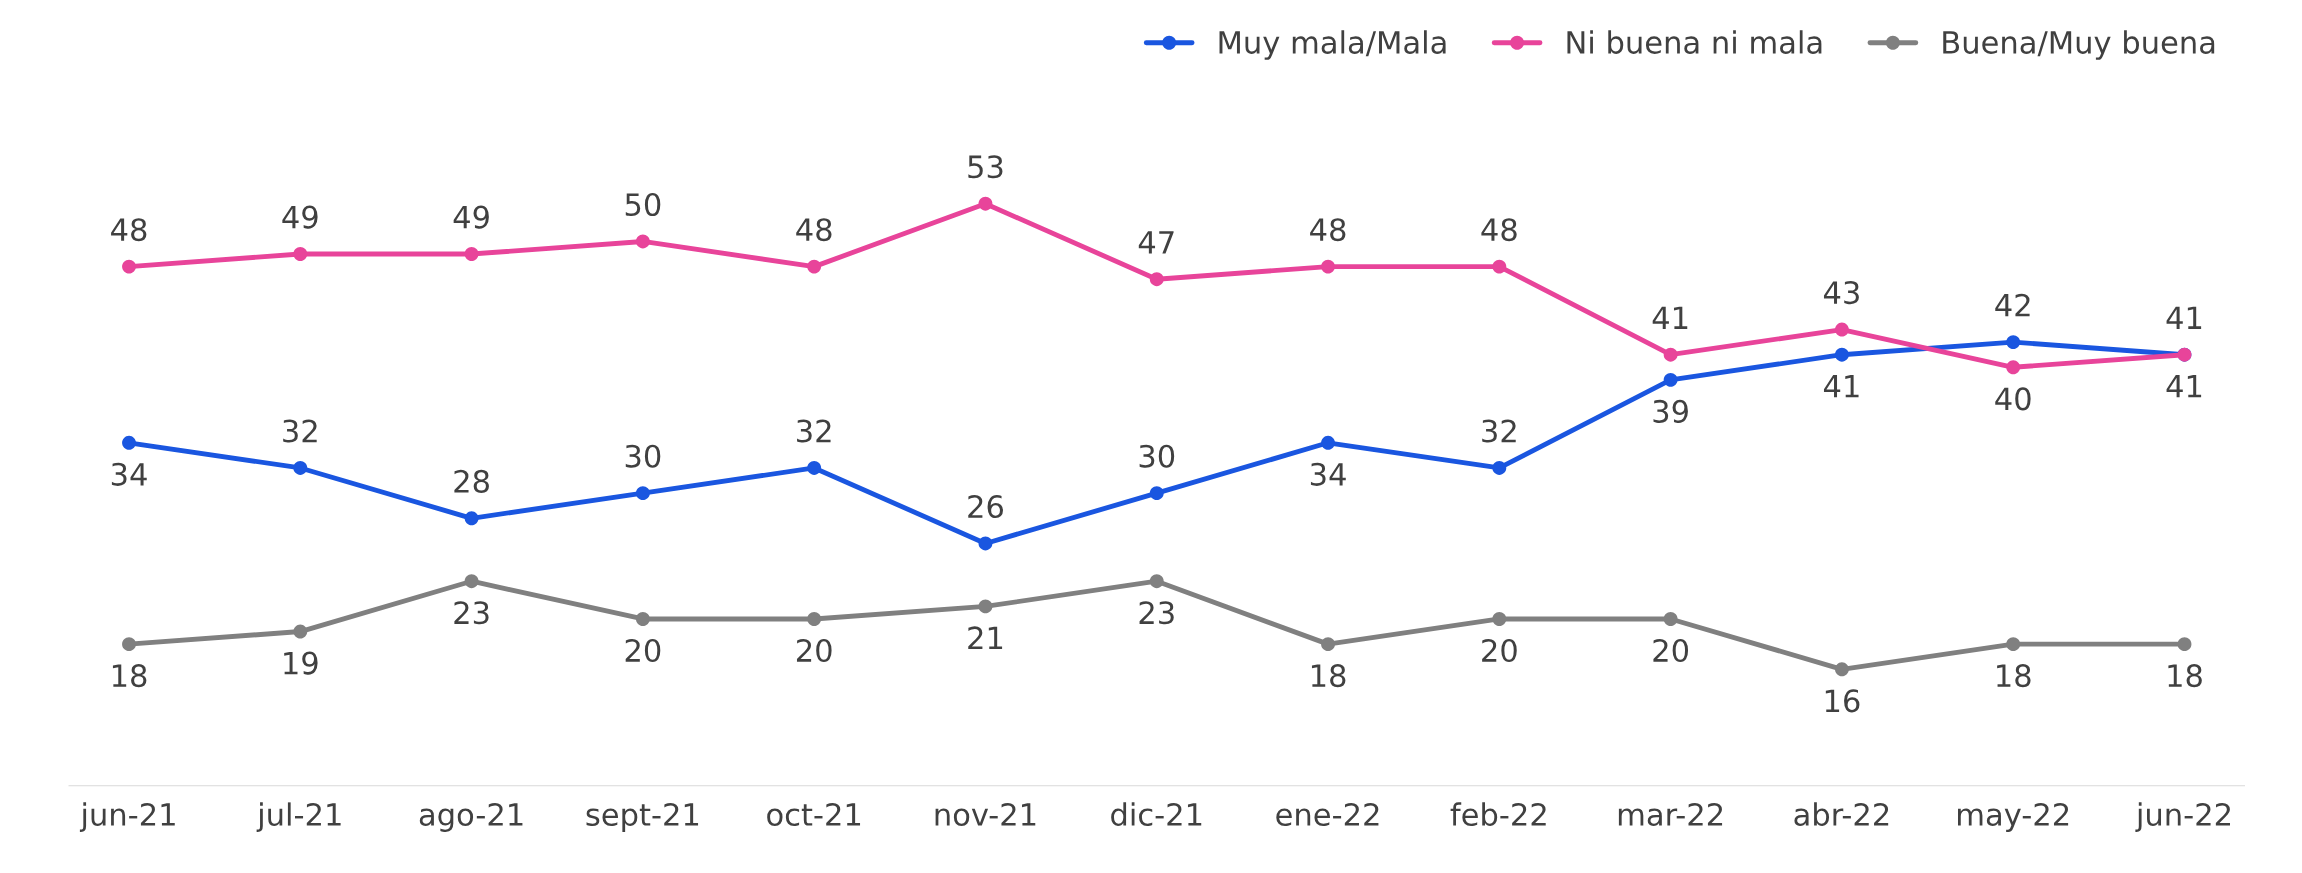 This screenshot has height=873, width=2302. Describe the element at coordinates (301, 663) in the screenshot. I see `data-label: 19` at that location.